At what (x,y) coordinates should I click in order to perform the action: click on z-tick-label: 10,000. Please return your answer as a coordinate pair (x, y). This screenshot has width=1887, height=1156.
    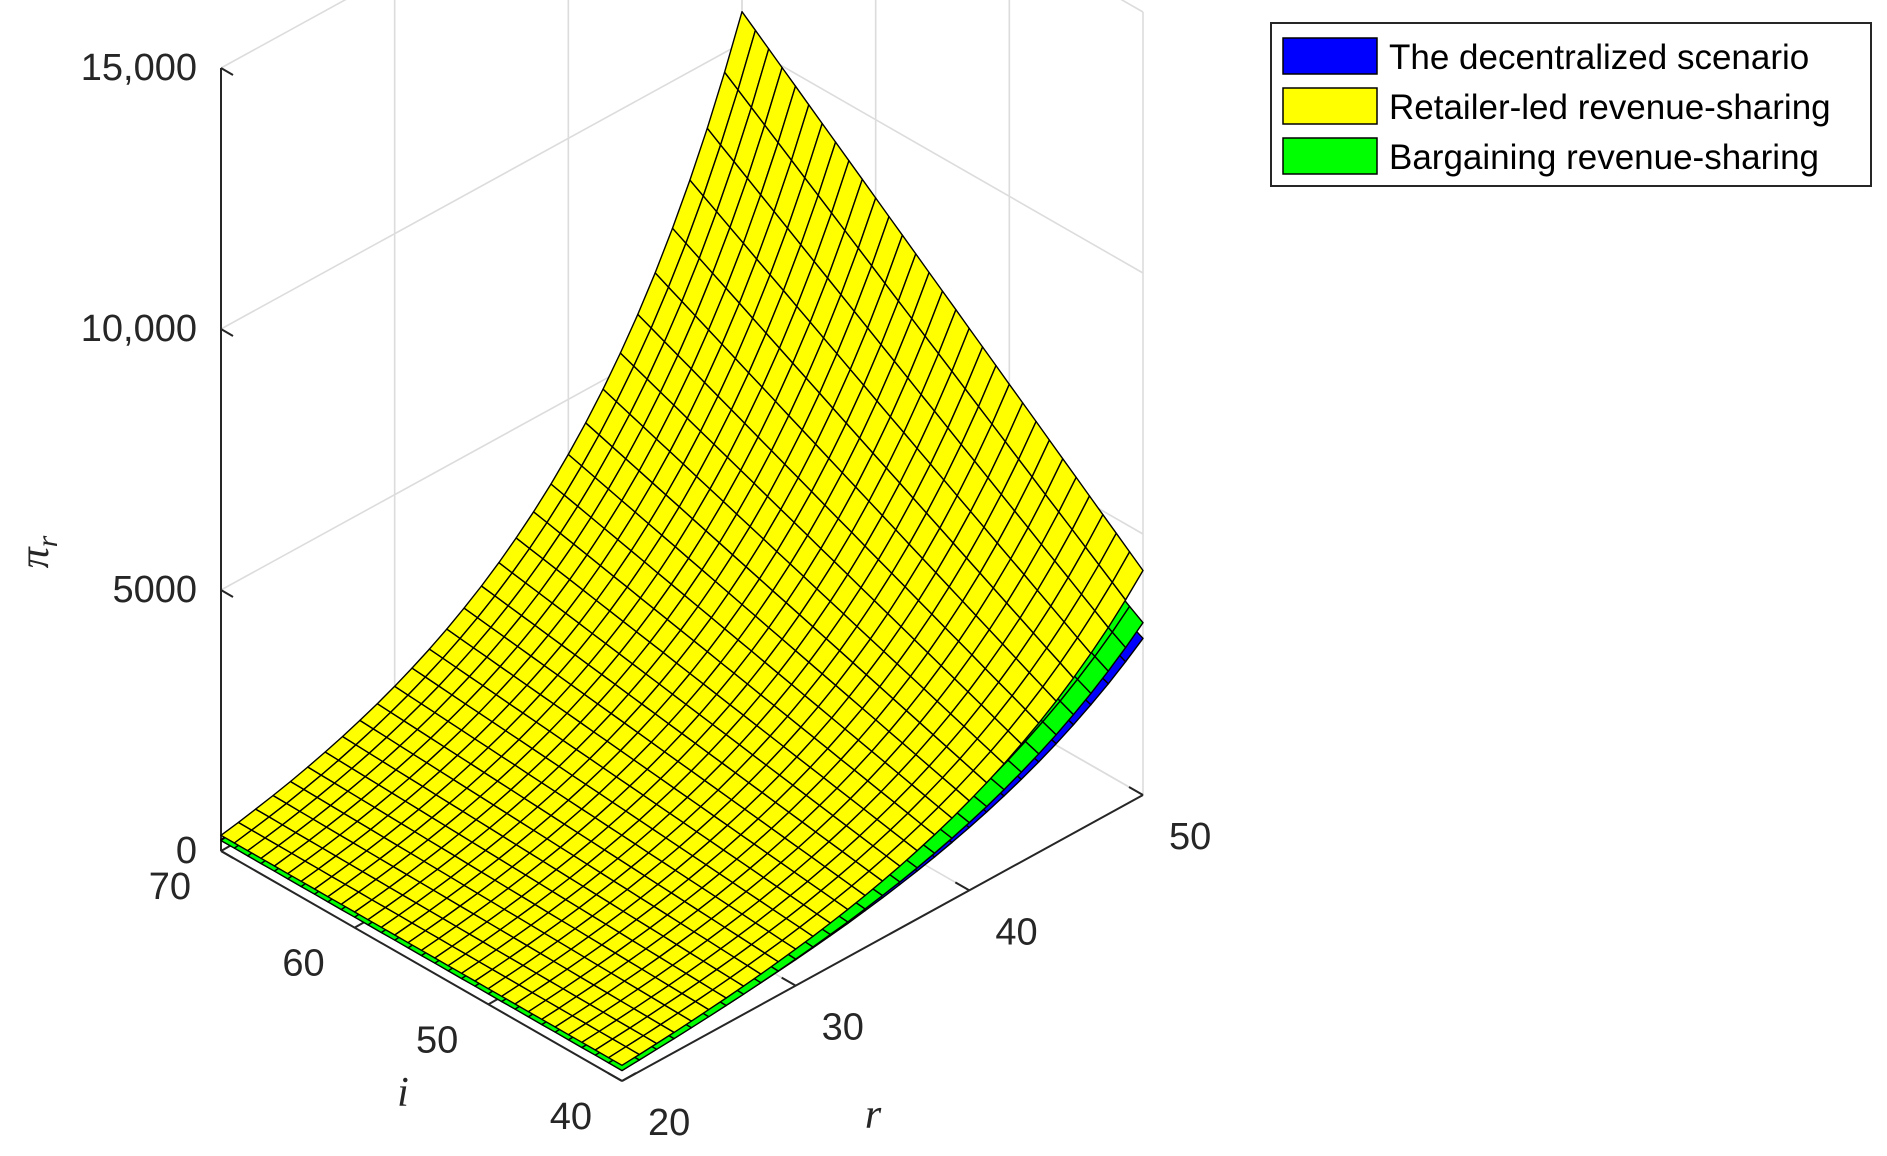
    Looking at the image, I should click on (139, 329).